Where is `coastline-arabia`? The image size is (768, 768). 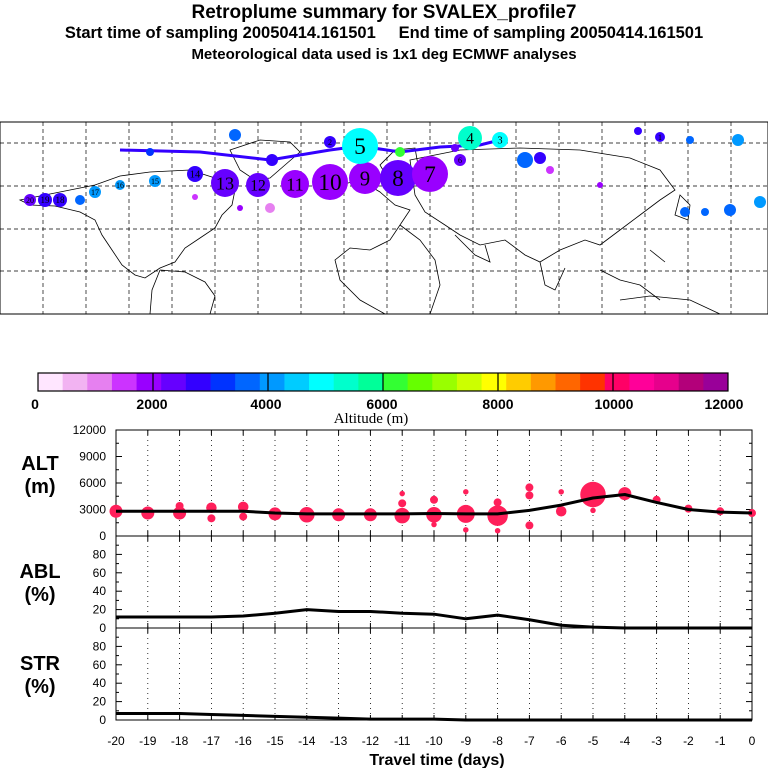 coastline-arabia is located at coordinates (510, 262).